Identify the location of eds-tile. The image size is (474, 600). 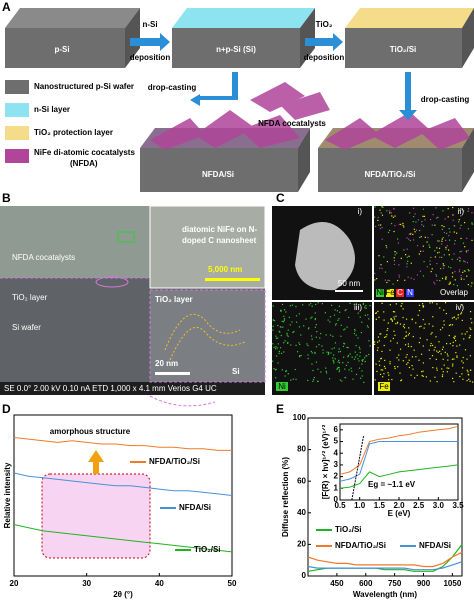
(373, 300).